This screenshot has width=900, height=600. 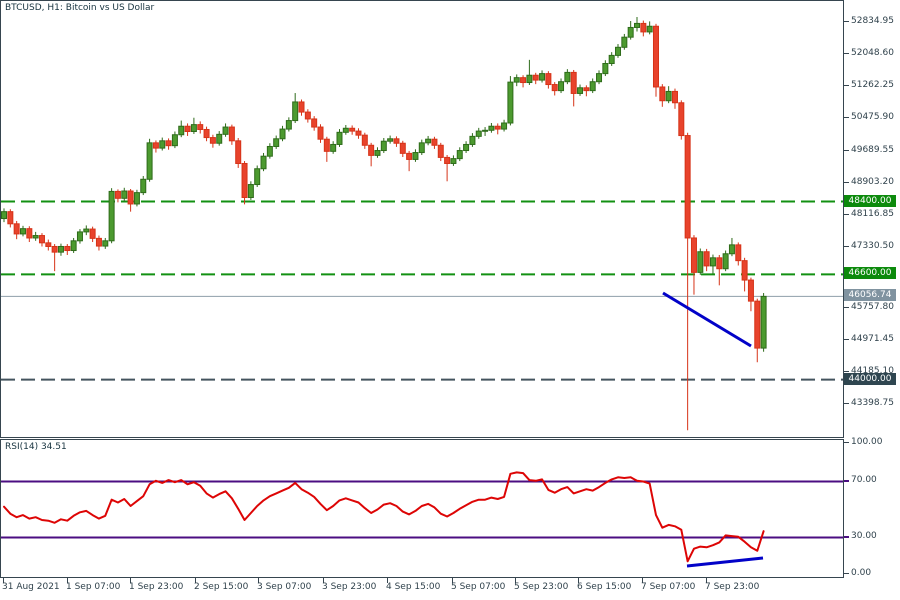 I want to click on price-tick-label: 45757.80, so click(x=872, y=306).